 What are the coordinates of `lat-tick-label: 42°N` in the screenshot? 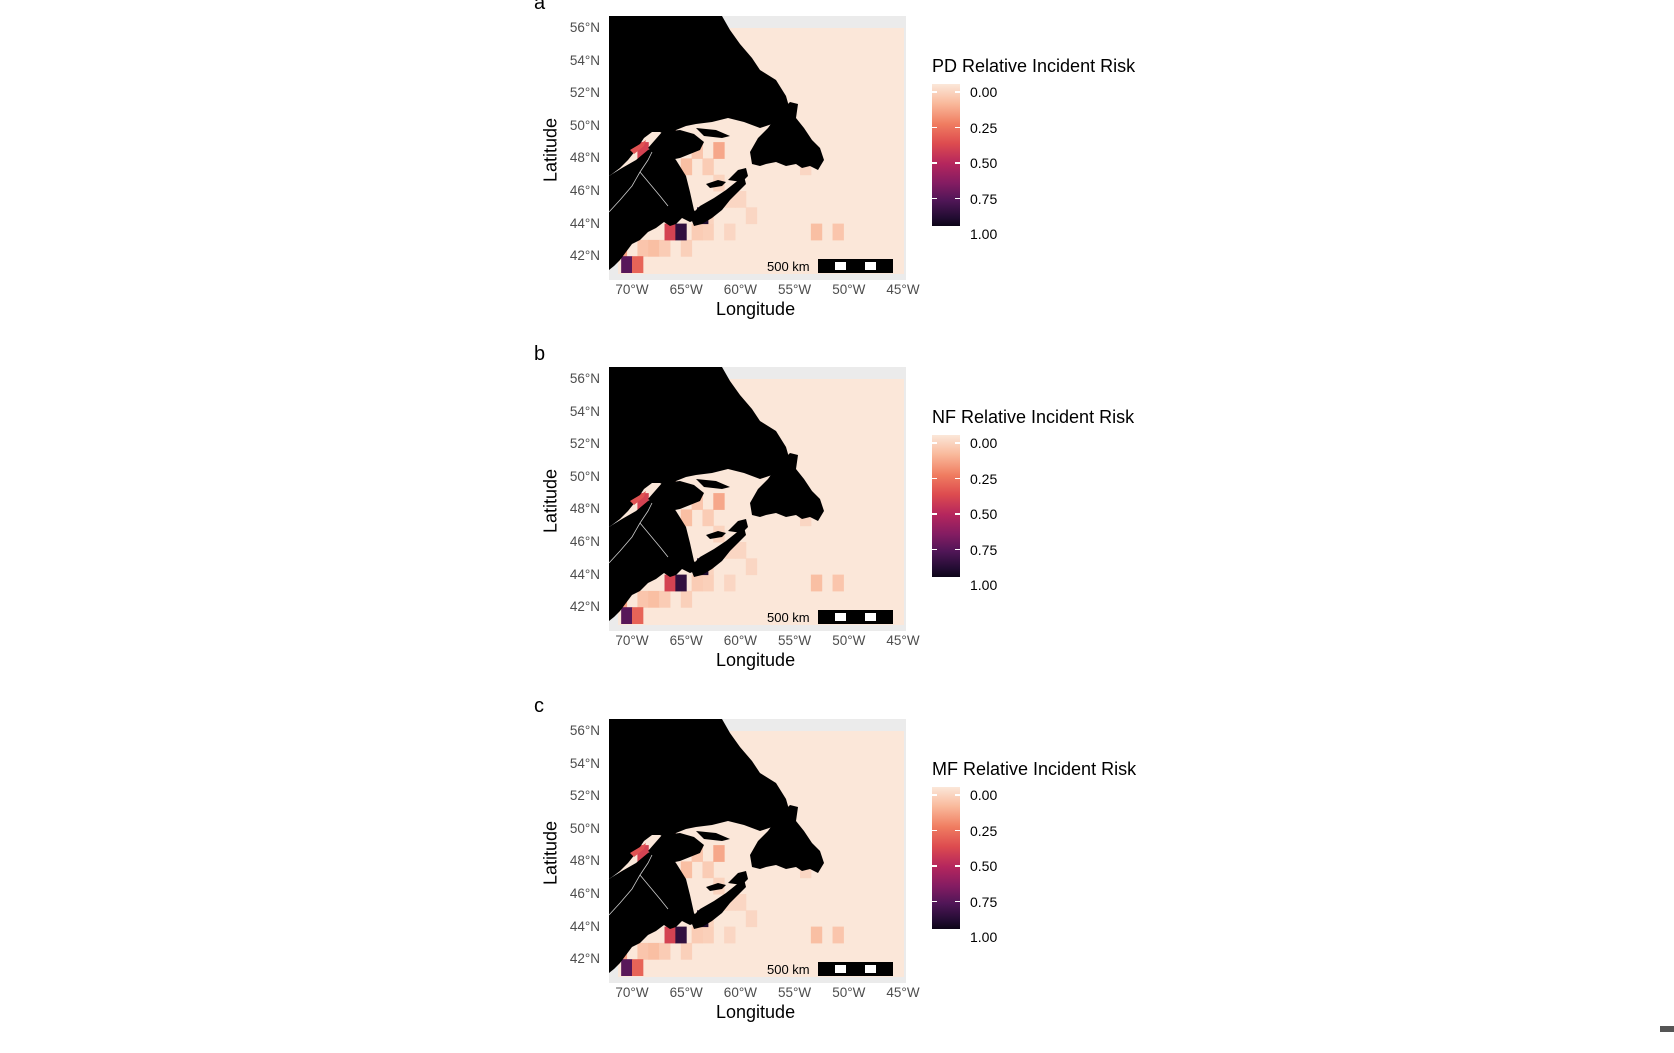 It's located at (584, 256).